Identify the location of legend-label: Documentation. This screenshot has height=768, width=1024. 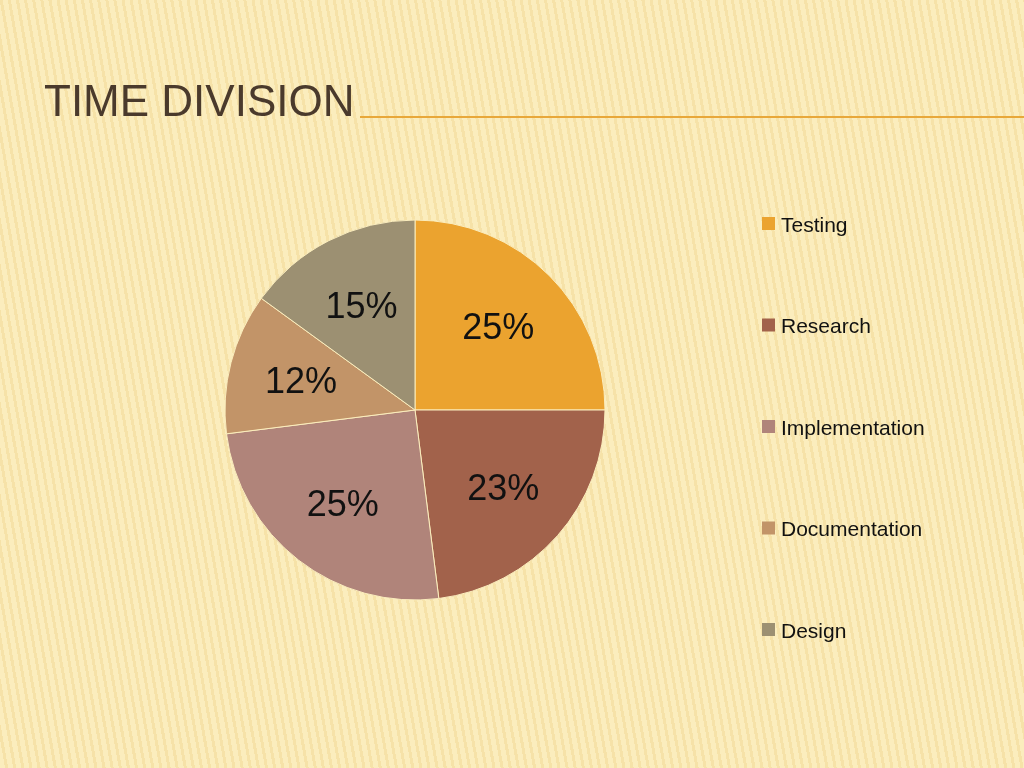
(852, 528).